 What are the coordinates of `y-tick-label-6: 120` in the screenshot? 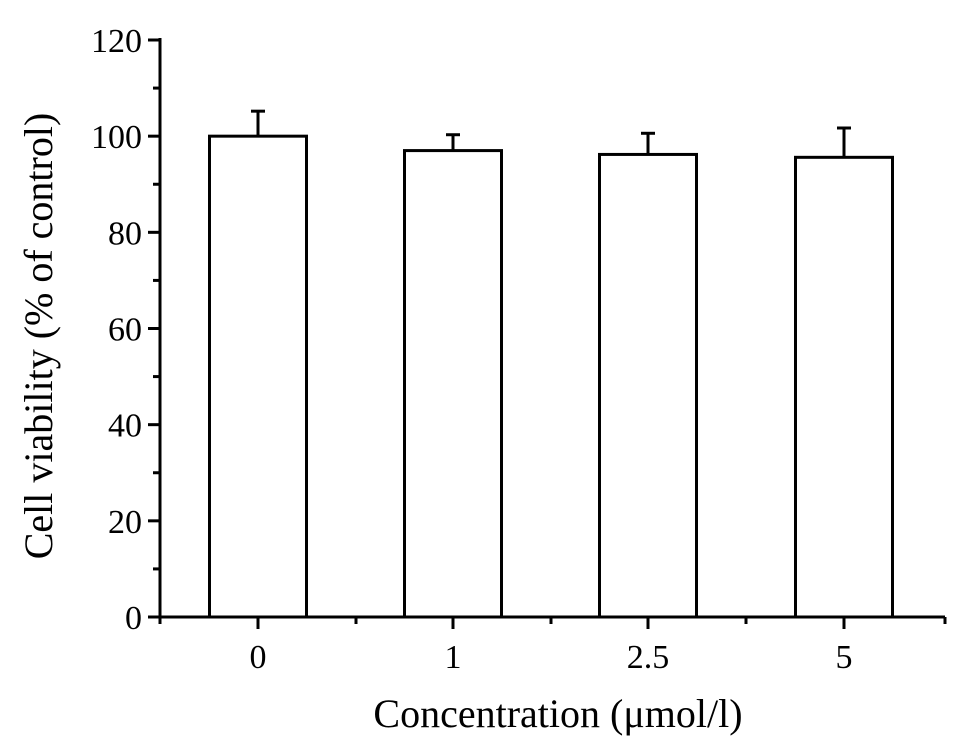 It's located at (116, 41).